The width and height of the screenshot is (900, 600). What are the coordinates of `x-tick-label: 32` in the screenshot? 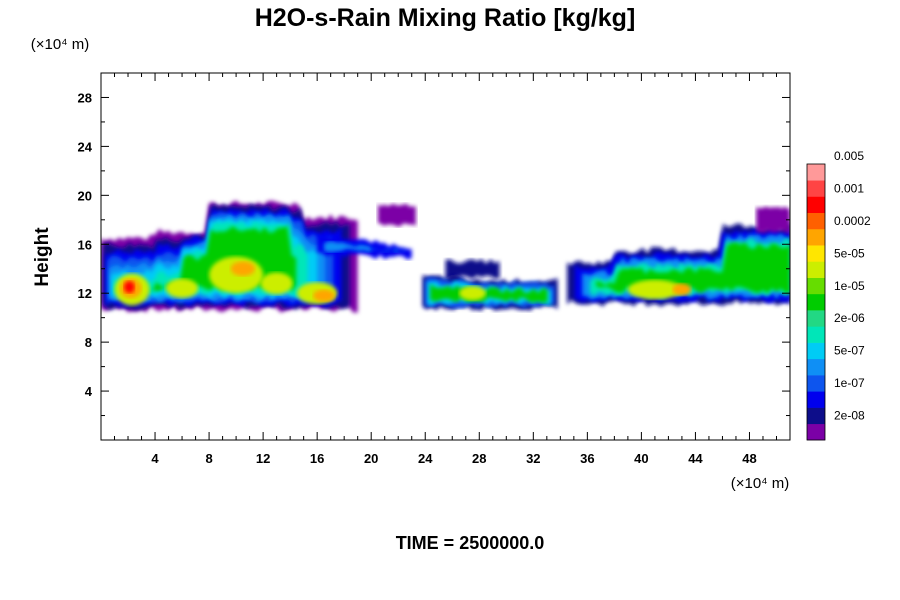 It's located at (533, 458).